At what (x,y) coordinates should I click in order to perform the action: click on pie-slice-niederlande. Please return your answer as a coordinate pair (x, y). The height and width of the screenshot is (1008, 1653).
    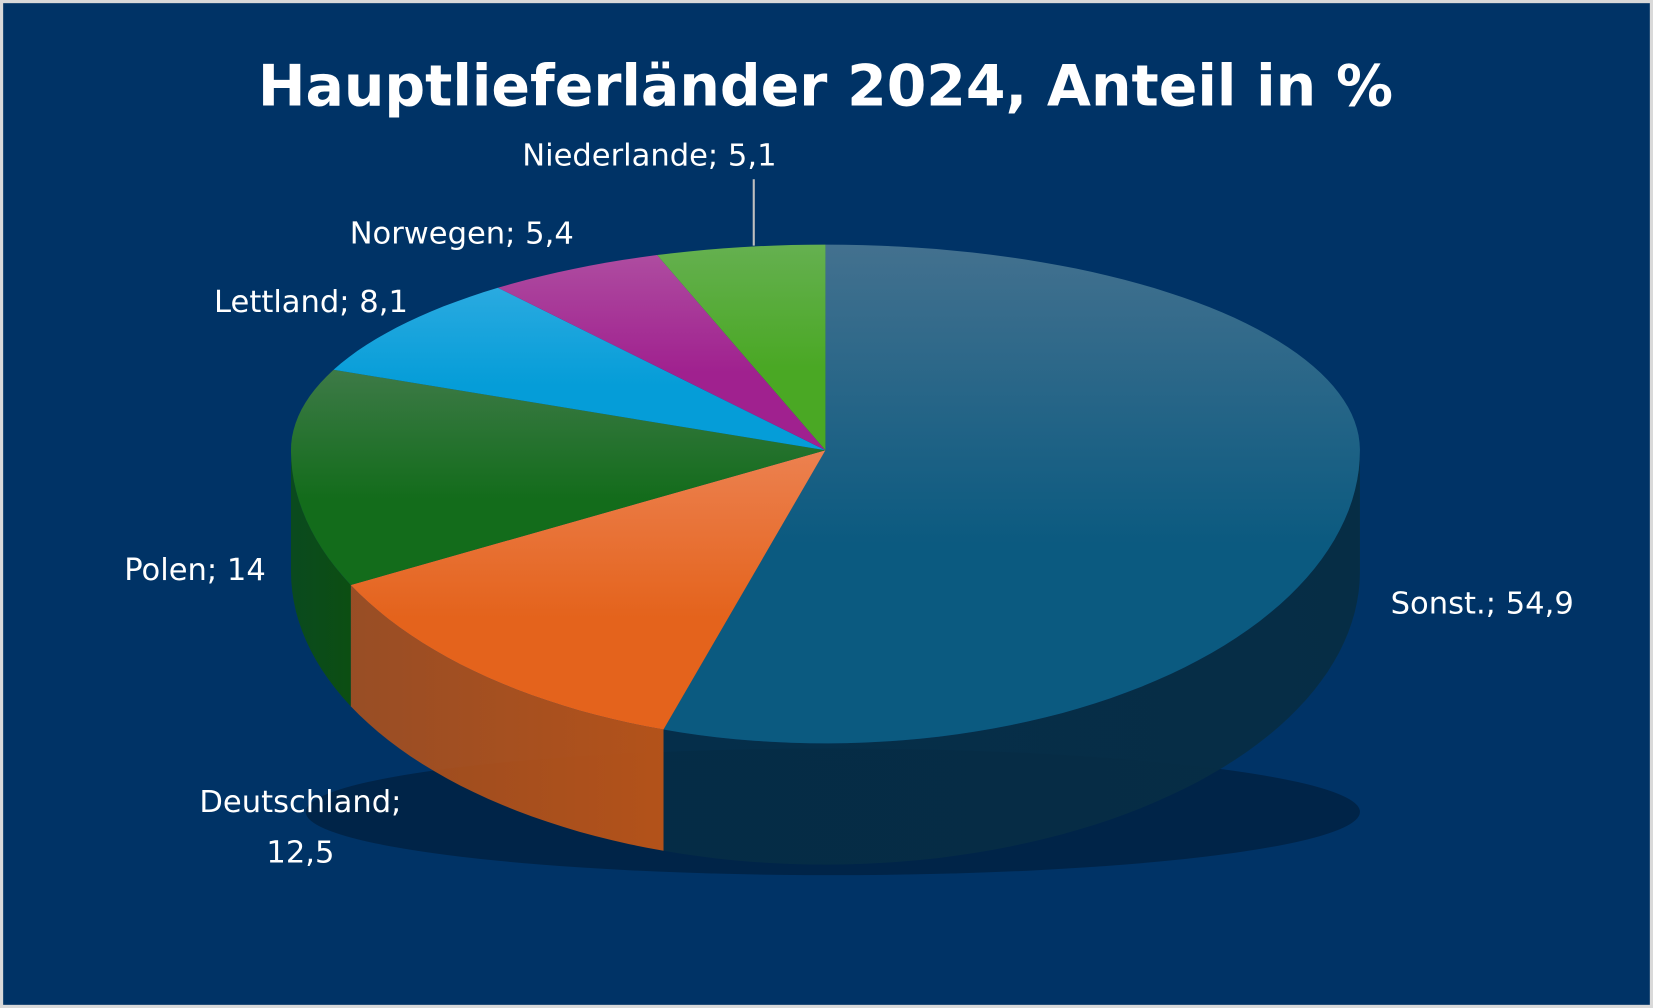
    Looking at the image, I should click on (741, 347).